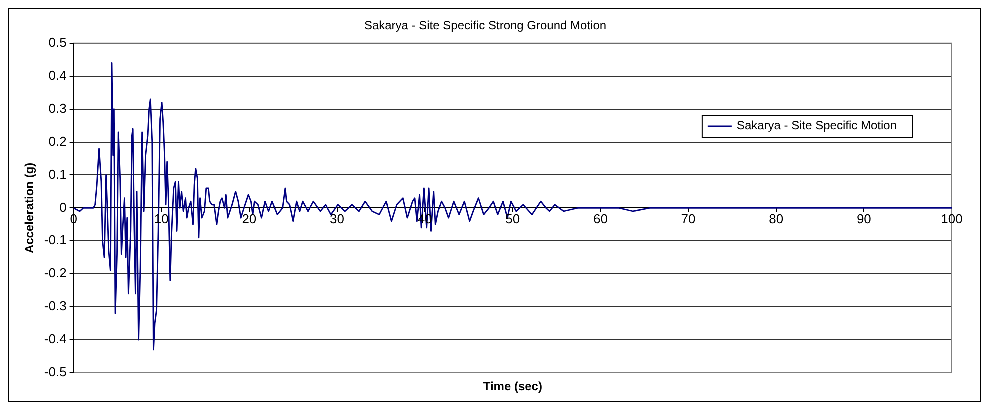 This screenshot has width=989, height=410. Describe the element at coordinates (55, 372) in the screenshot. I see `y-tick-label: -0.5` at that location.